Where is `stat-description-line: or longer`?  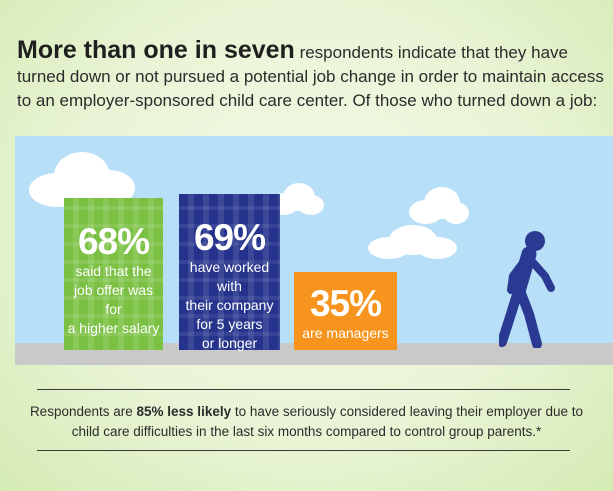 stat-description-line: or longer is located at coordinates (229, 343).